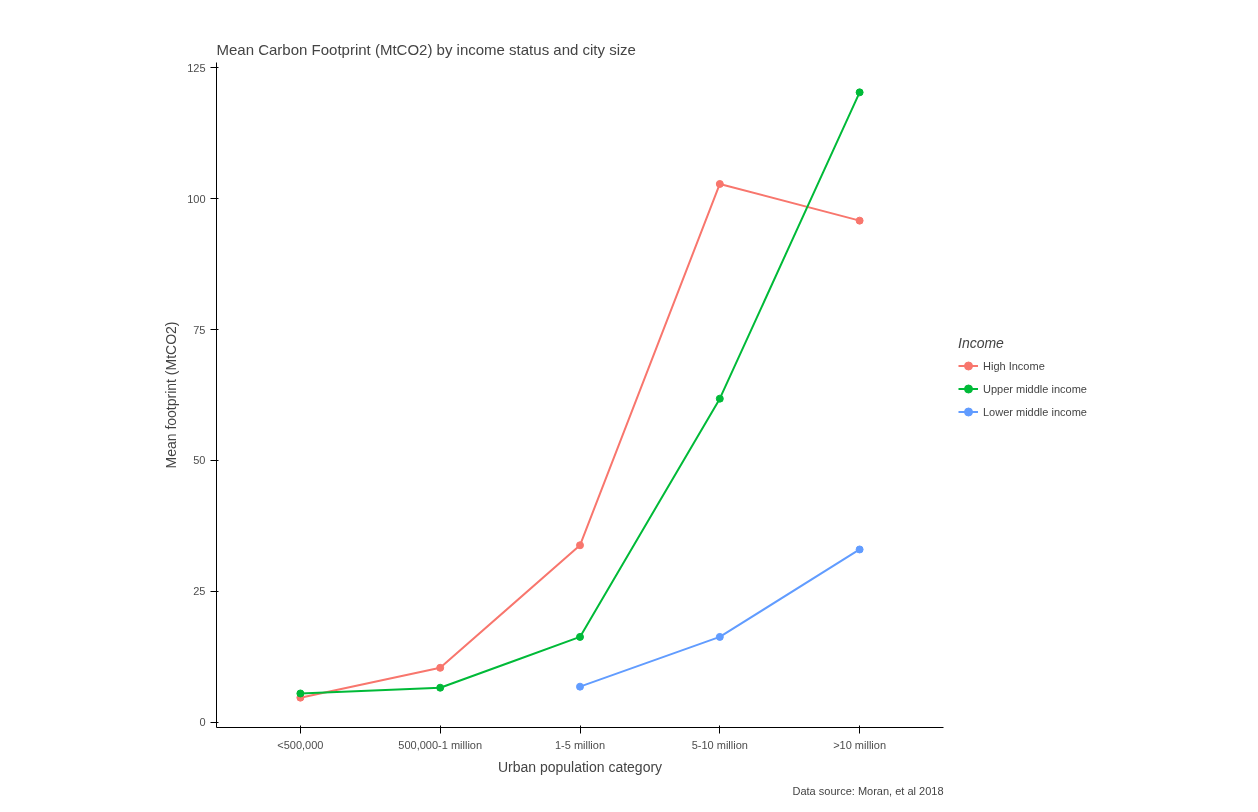  I want to click on x-tick-label: 500,000-1 million, so click(440, 744).